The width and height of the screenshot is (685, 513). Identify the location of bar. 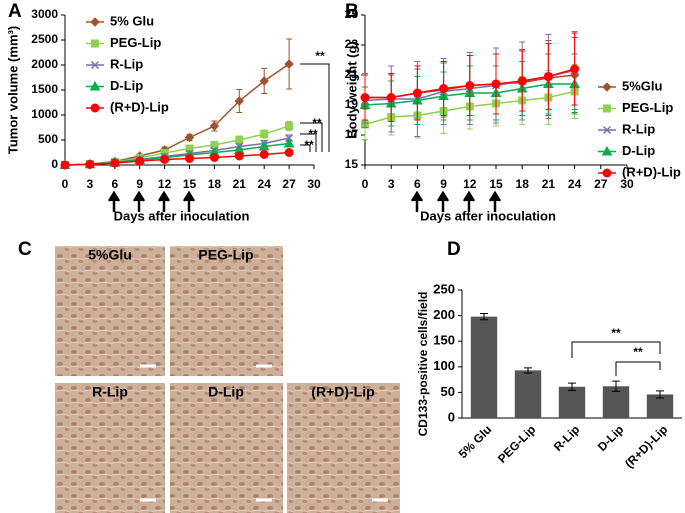
(660, 406).